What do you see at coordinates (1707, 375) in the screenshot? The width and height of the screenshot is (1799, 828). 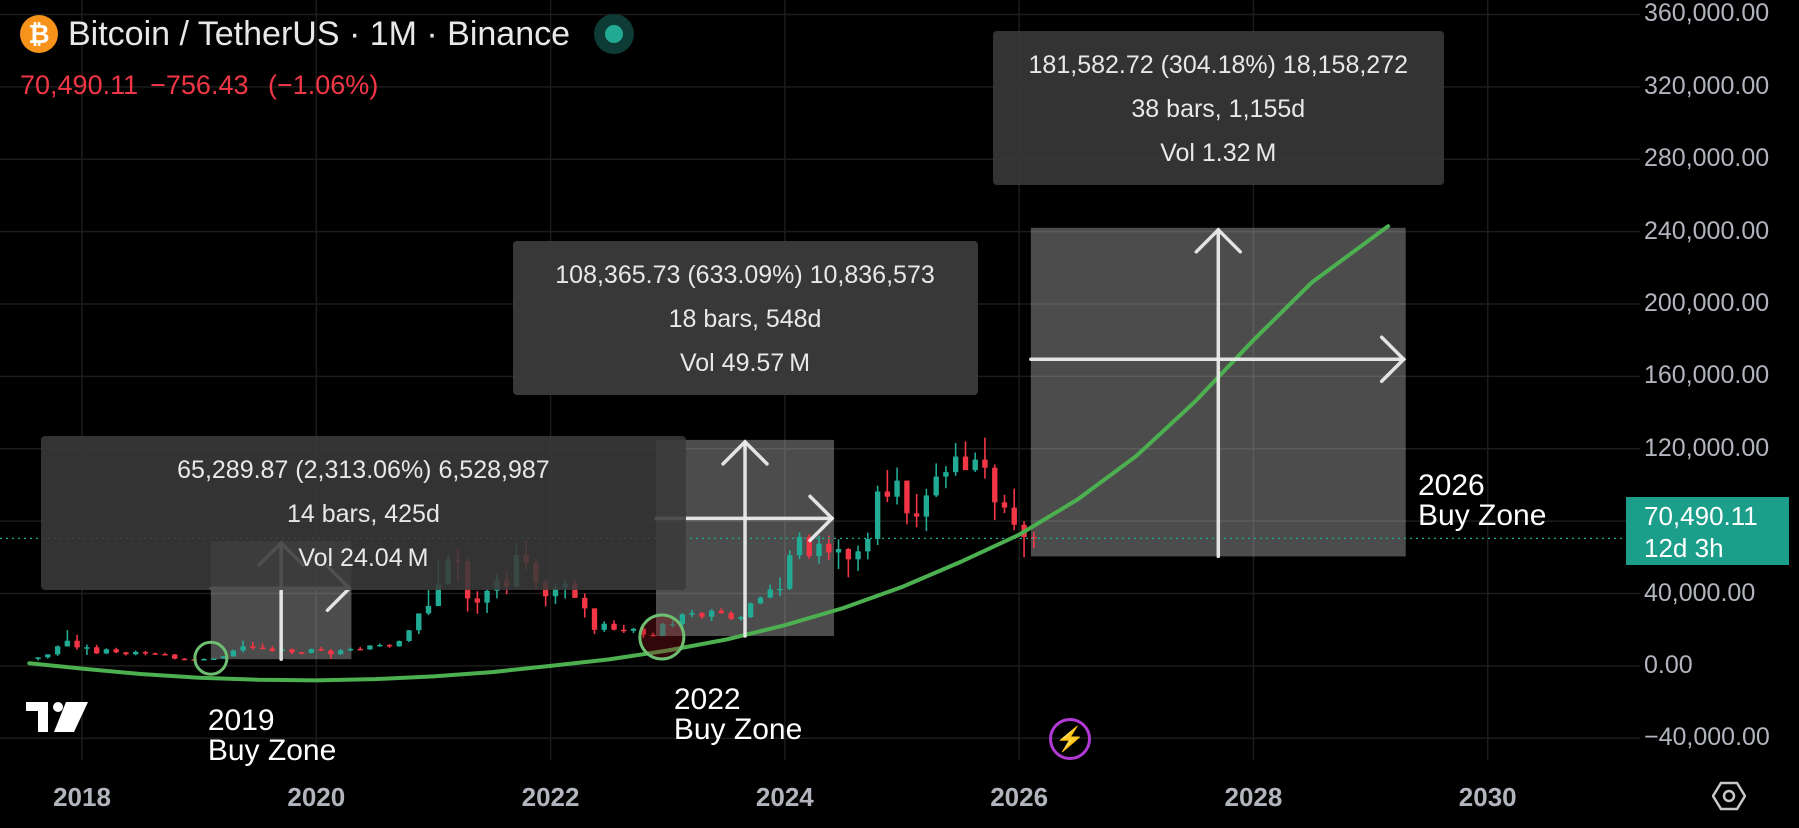 I see `y-tick-label: 160,000.00` at bounding box center [1707, 375].